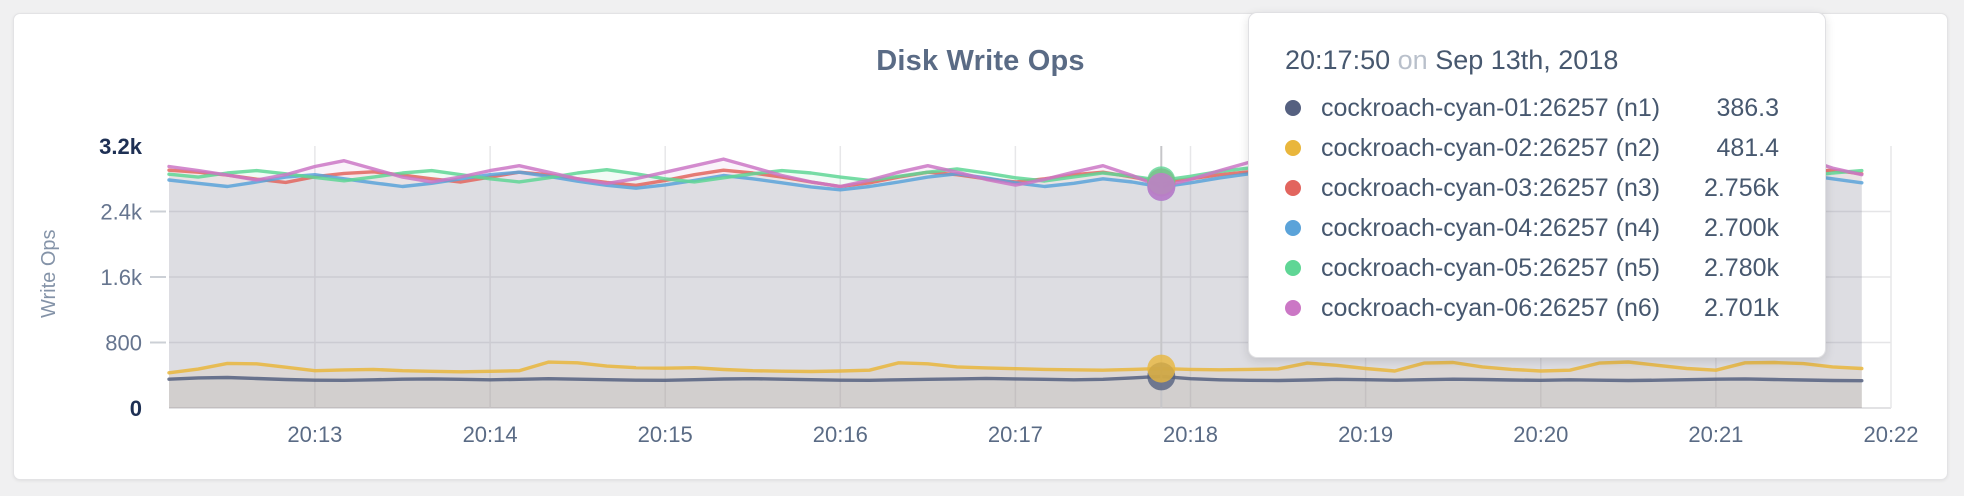 The image size is (1964, 496). I want to click on x-tick-label: 20:19, so click(1365, 434).